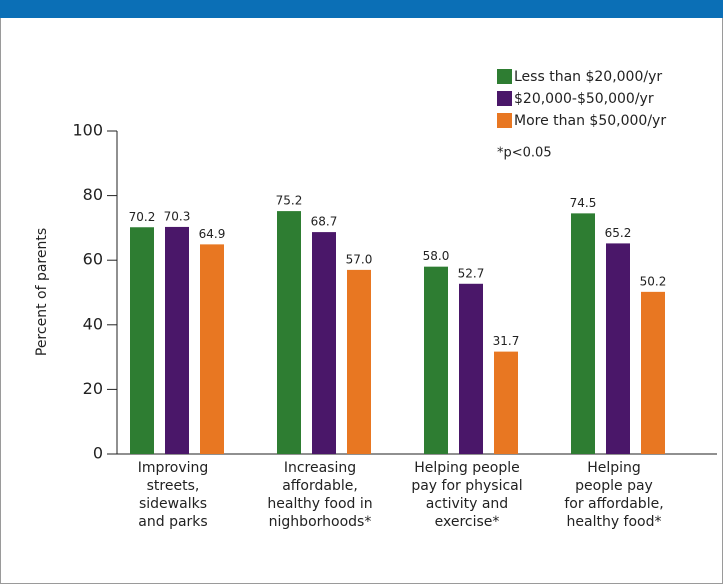 The image size is (723, 584). Describe the element at coordinates (436, 256) in the screenshot. I see `value-label: 58.0` at that location.